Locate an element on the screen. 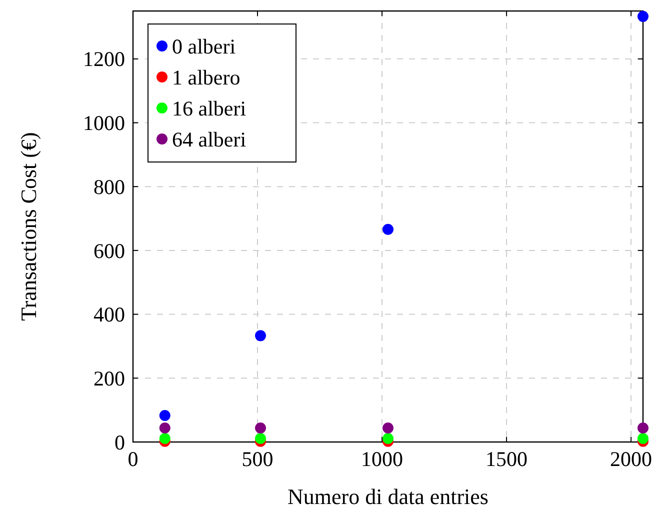 The width and height of the screenshot is (670, 518). x-tick-label: 1000 is located at coordinates (382, 459).